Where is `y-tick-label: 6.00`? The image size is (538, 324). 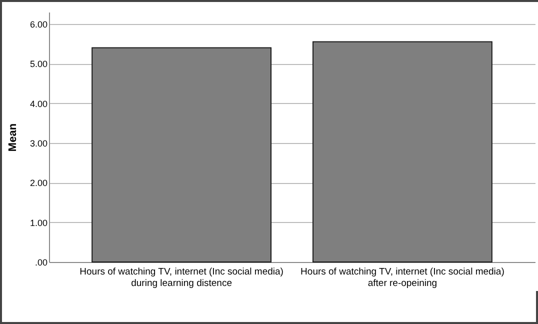
y-tick-label: 6.00 is located at coordinates (39, 24).